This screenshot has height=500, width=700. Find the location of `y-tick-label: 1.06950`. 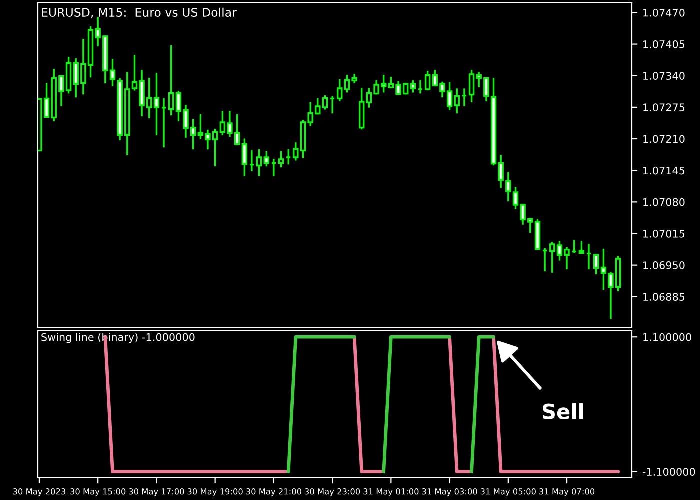

y-tick-label: 1.06950 is located at coordinates (664, 266).